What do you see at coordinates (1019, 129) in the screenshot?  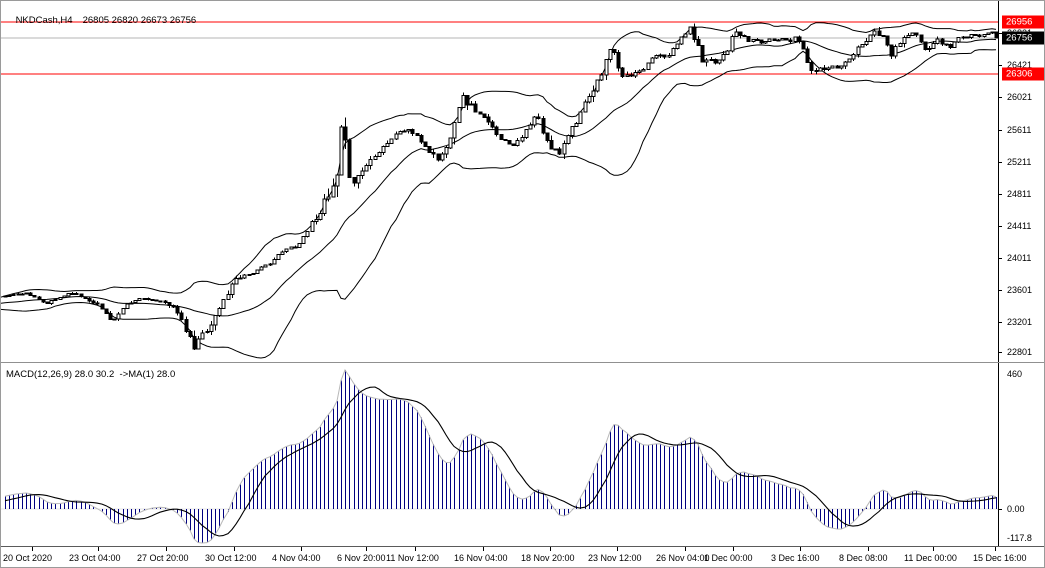 I see `price-tick-label: 25611` at bounding box center [1019, 129].